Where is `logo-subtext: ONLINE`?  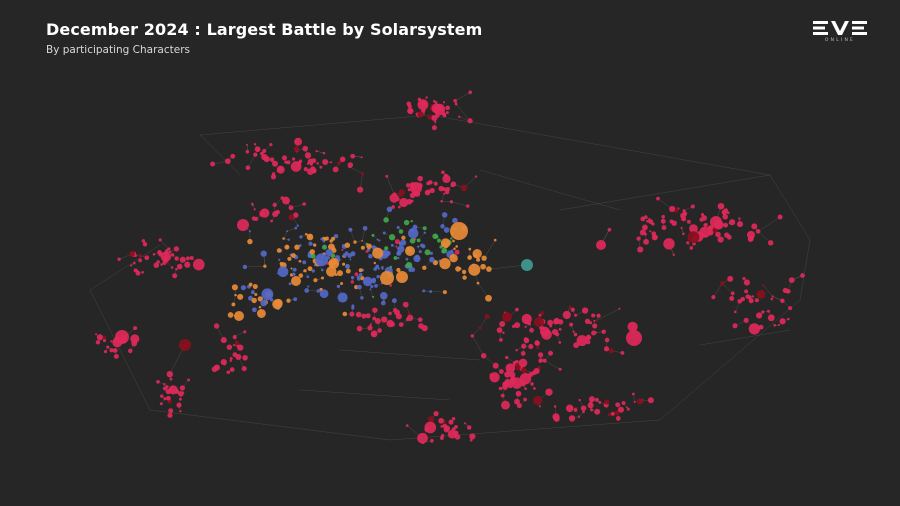 logo-subtext: ONLINE is located at coordinates (840, 40).